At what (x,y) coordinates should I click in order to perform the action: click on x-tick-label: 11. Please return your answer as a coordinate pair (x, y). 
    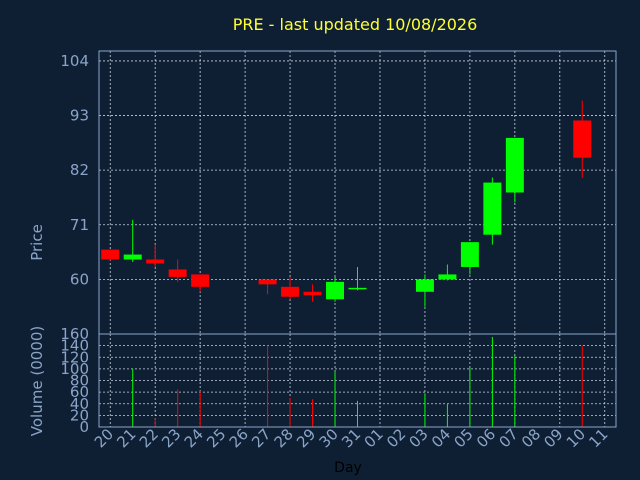
    Looking at the image, I should click on (598, 438).